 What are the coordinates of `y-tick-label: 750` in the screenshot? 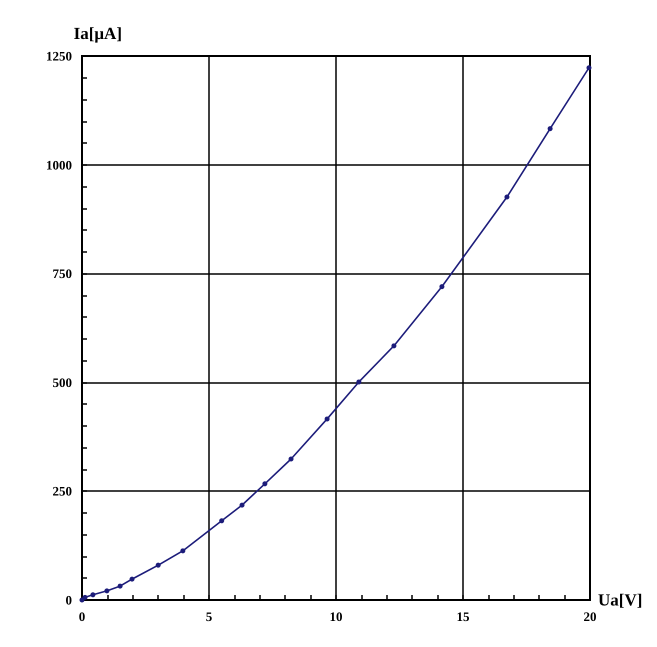 It's located at (62, 274).